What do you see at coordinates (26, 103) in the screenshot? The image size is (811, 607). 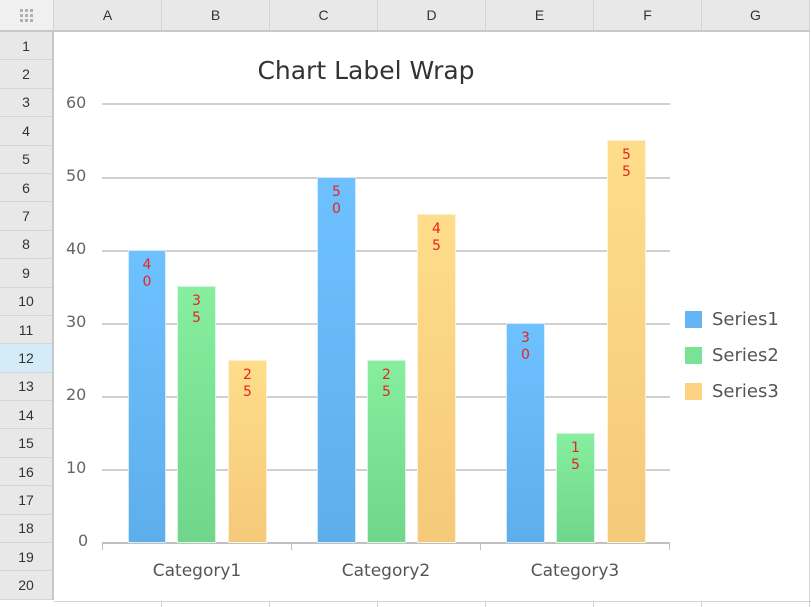 I see `row-header: 3` at bounding box center [26, 103].